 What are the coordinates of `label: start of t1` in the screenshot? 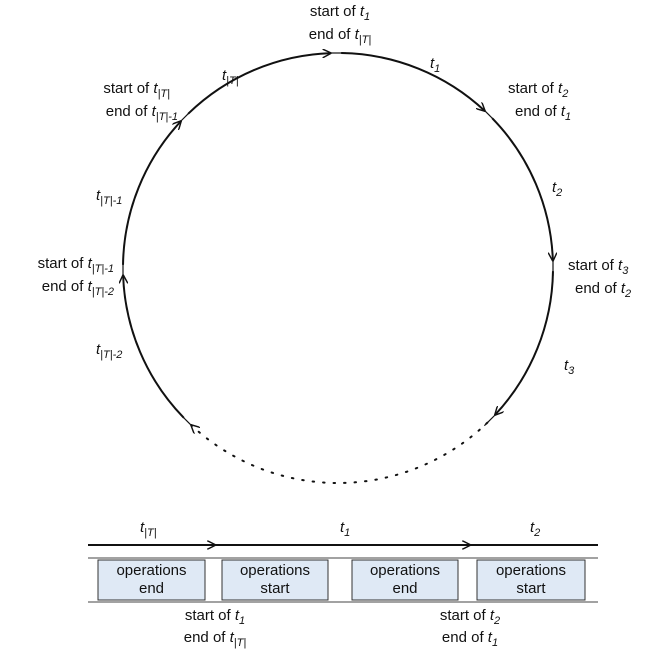 It's located at (340, 13).